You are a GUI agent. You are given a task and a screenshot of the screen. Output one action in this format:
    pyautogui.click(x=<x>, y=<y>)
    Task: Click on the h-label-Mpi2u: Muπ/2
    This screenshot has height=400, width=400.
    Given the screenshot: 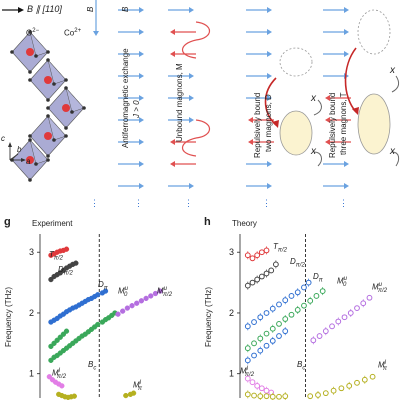 What is the action you would take?
    pyautogui.click(x=380, y=288)
    